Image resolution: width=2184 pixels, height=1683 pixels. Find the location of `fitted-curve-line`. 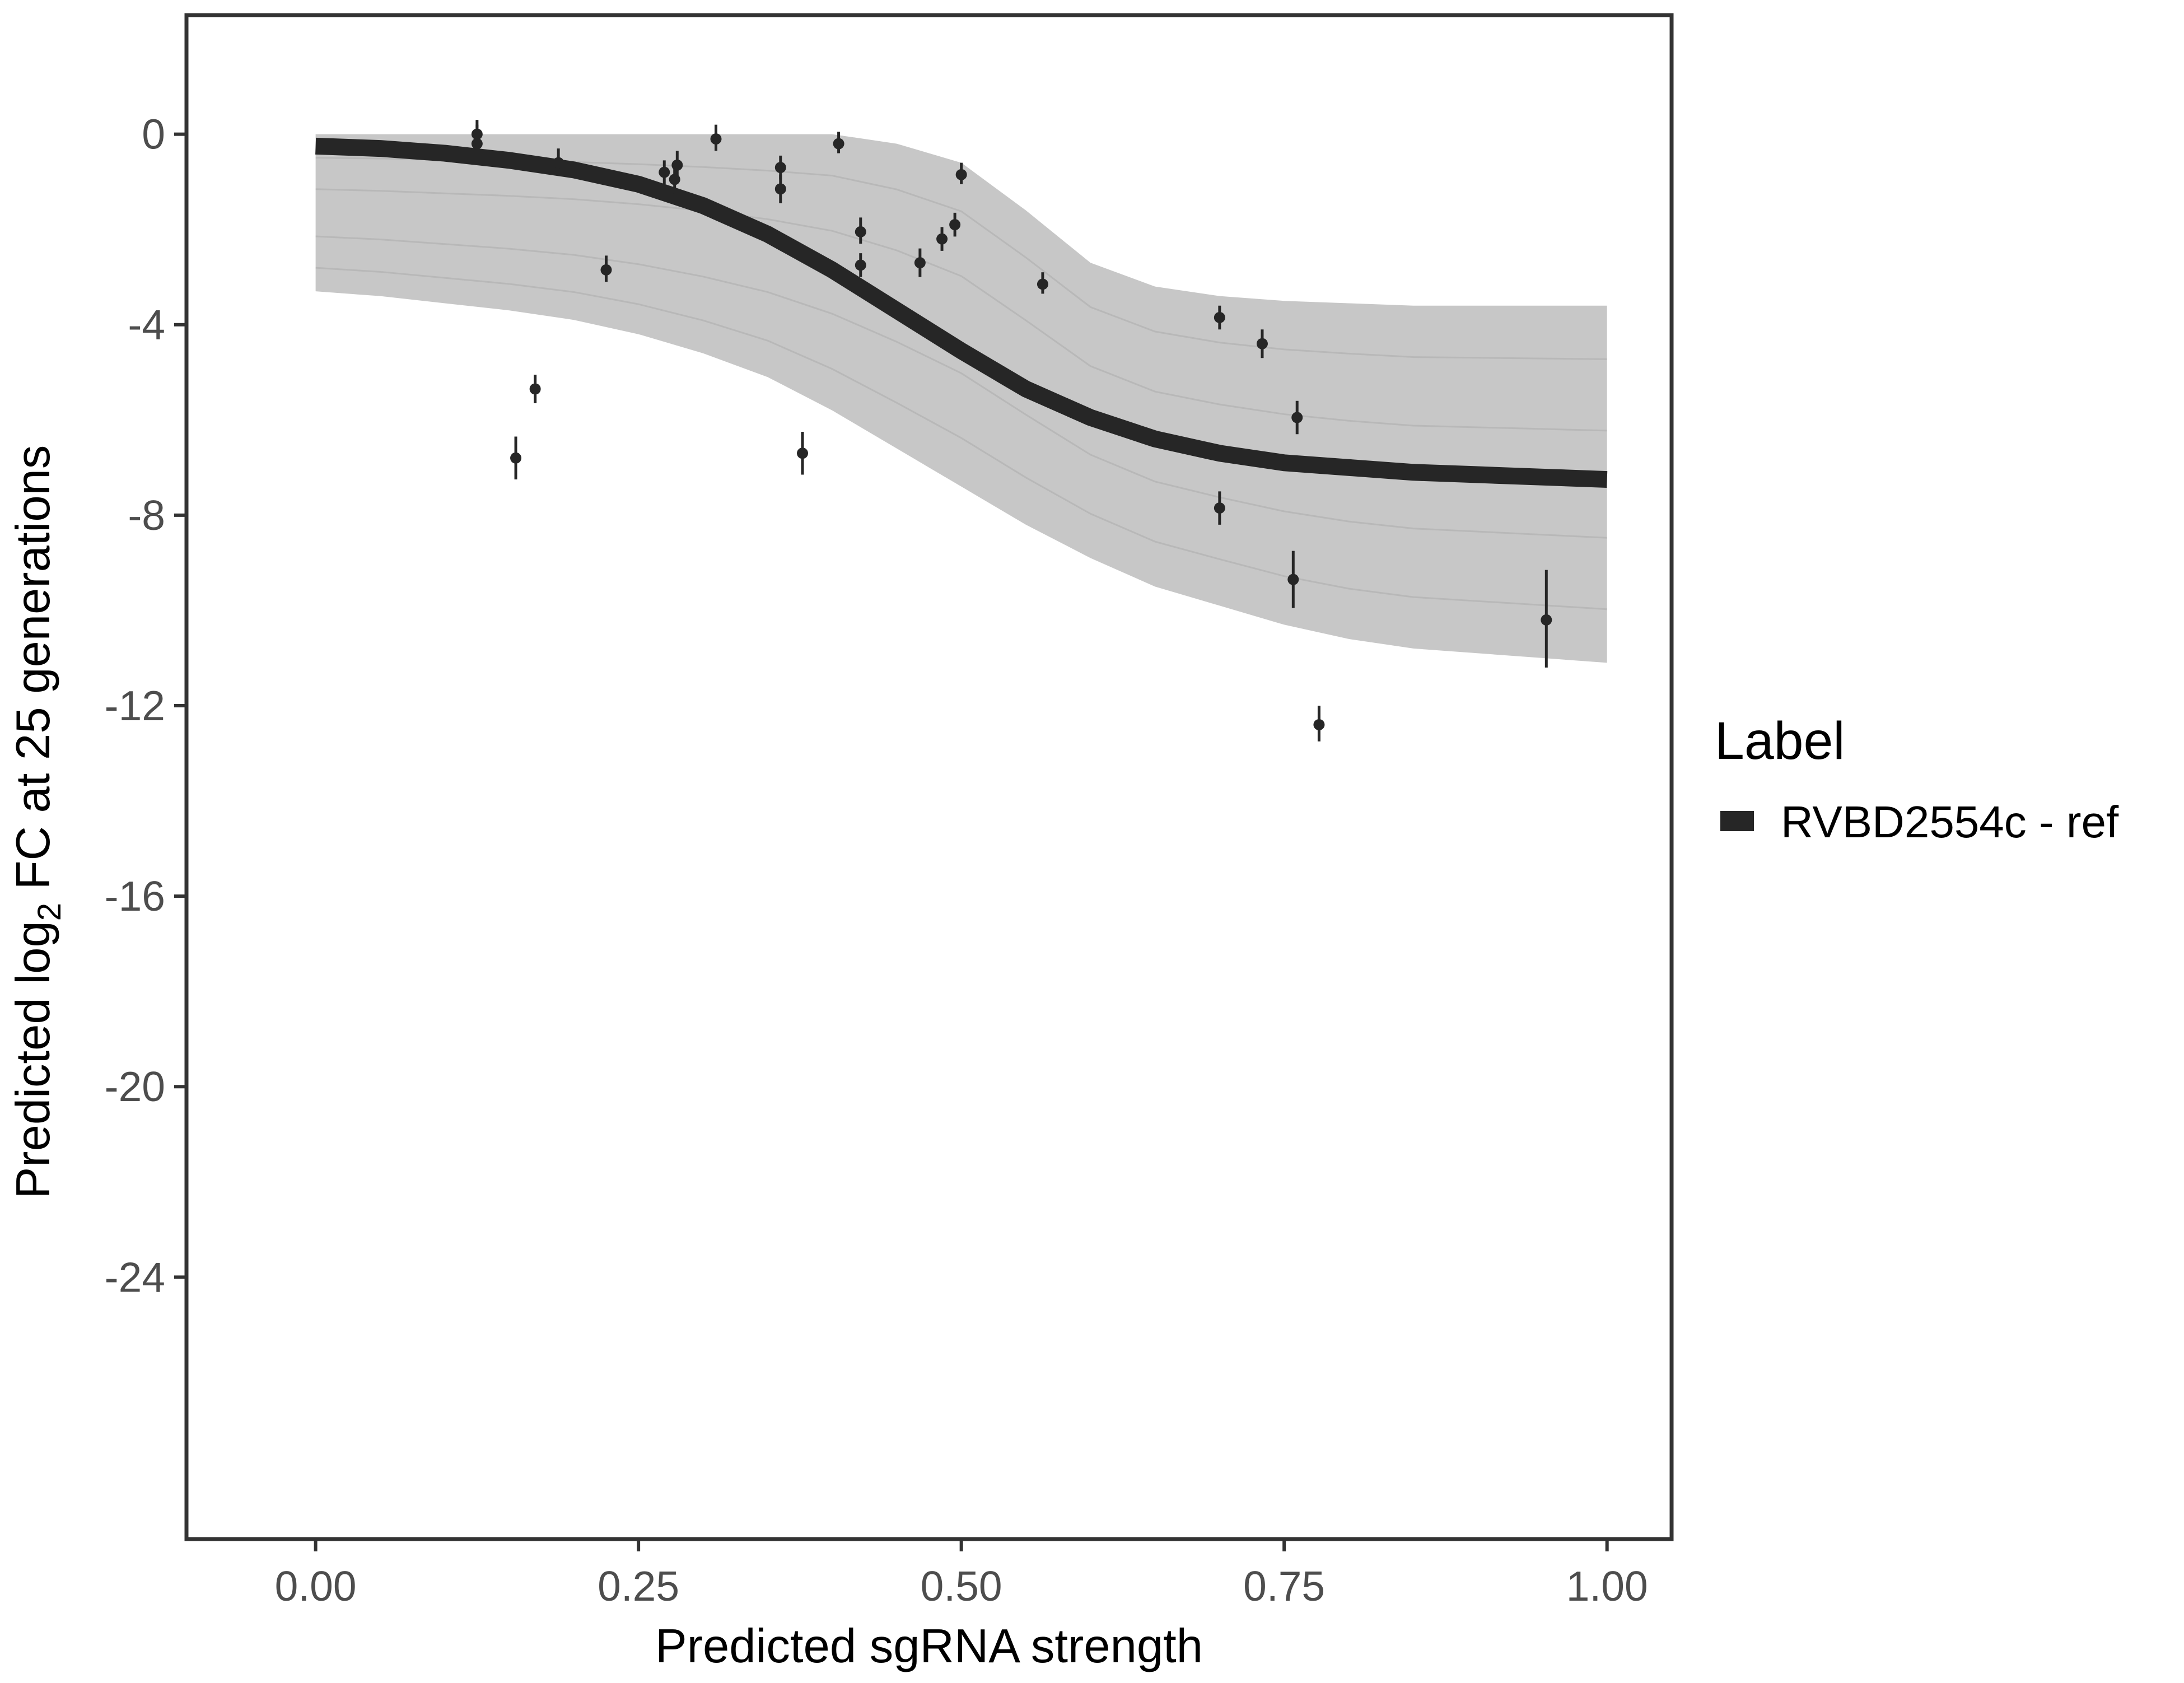

fitted-curve-line is located at coordinates (962, 312).